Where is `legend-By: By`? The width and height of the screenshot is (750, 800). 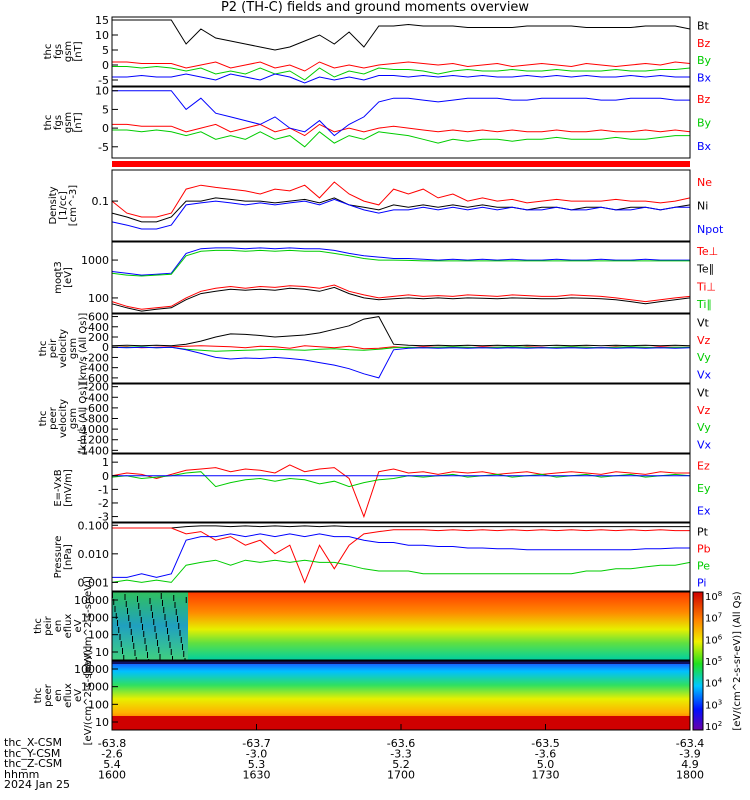 legend-By: By is located at coordinates (704, 60).